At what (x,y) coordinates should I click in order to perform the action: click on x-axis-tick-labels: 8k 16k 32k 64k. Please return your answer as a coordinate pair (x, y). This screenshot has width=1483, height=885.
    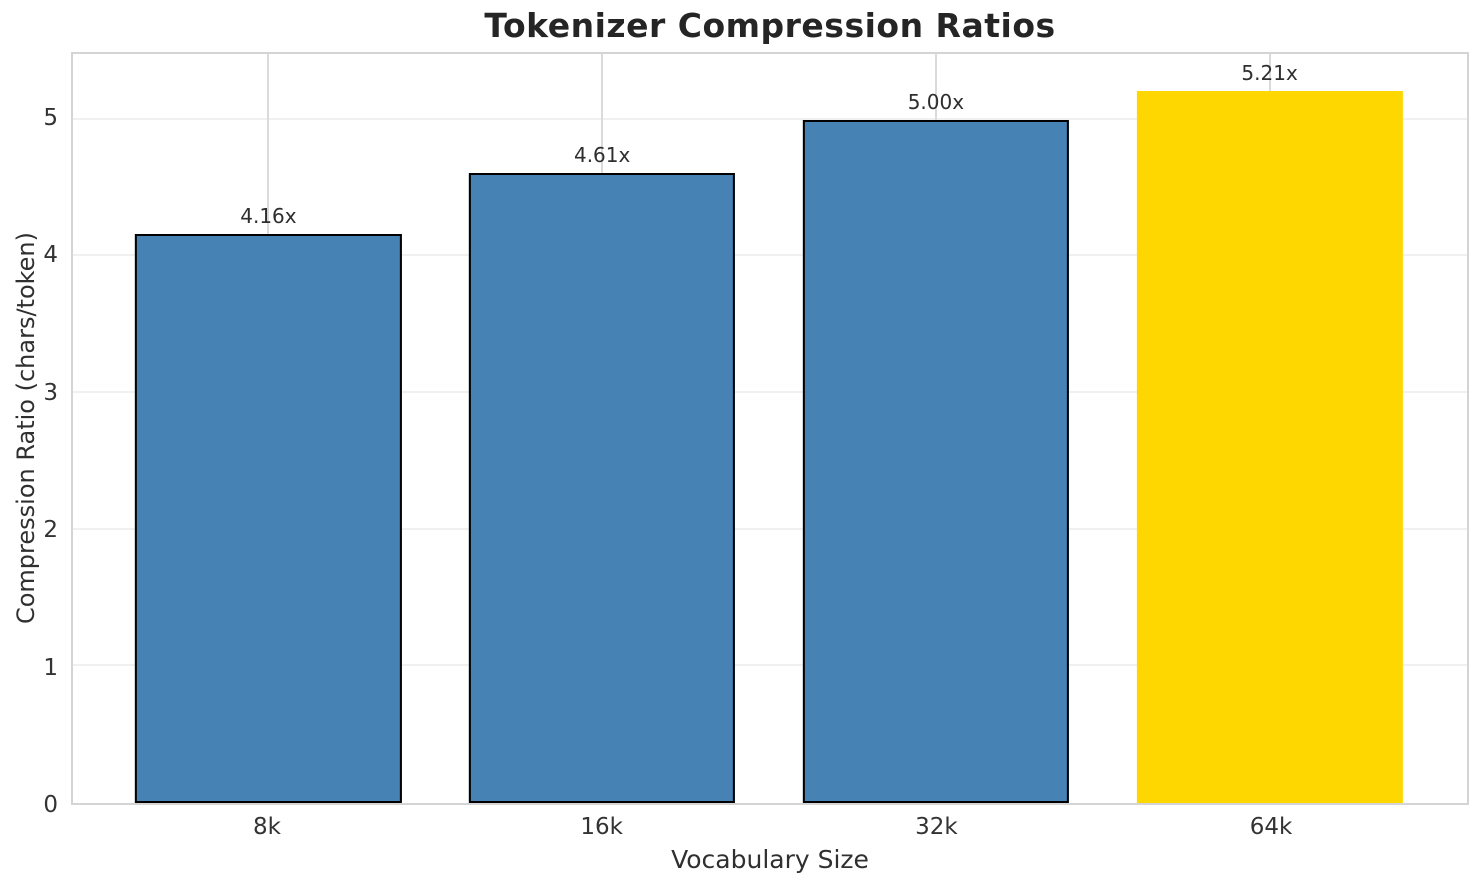
    Looking at the image, I should click on (770, 829).